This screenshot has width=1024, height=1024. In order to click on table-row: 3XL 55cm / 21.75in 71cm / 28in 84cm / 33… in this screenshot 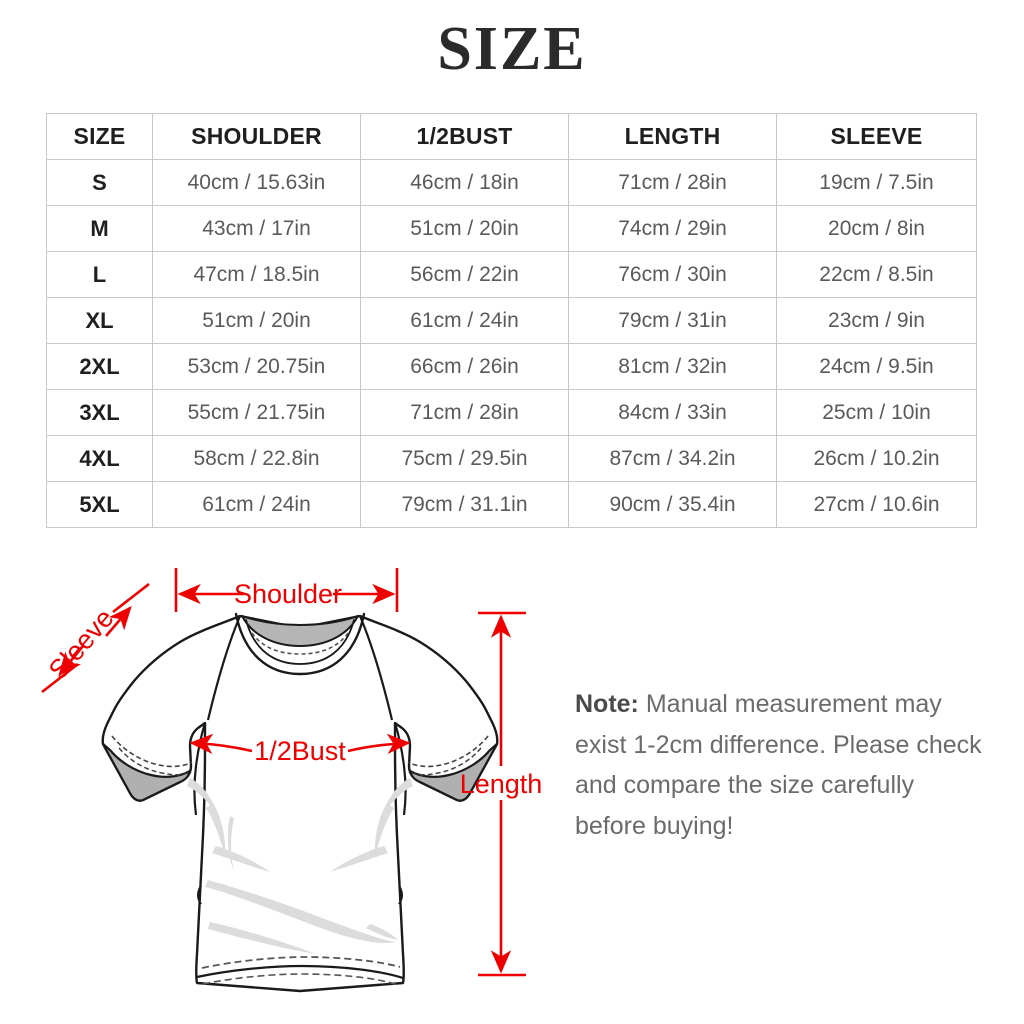, I will do `click(511, 412)`.